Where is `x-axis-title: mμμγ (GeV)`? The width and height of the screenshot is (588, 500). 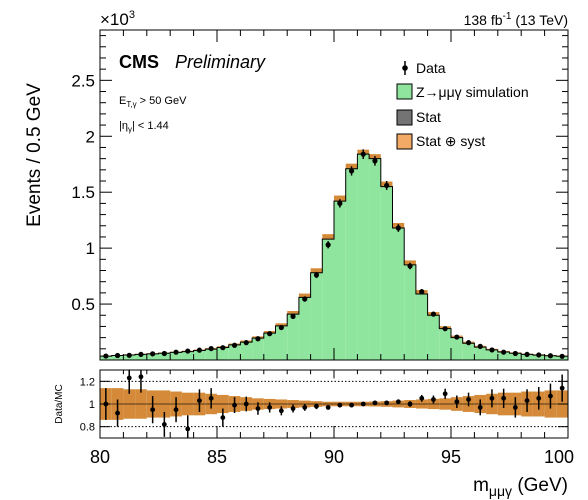 x-axis-title: mμμγ (GeV) is located at coordinates (520, 487).